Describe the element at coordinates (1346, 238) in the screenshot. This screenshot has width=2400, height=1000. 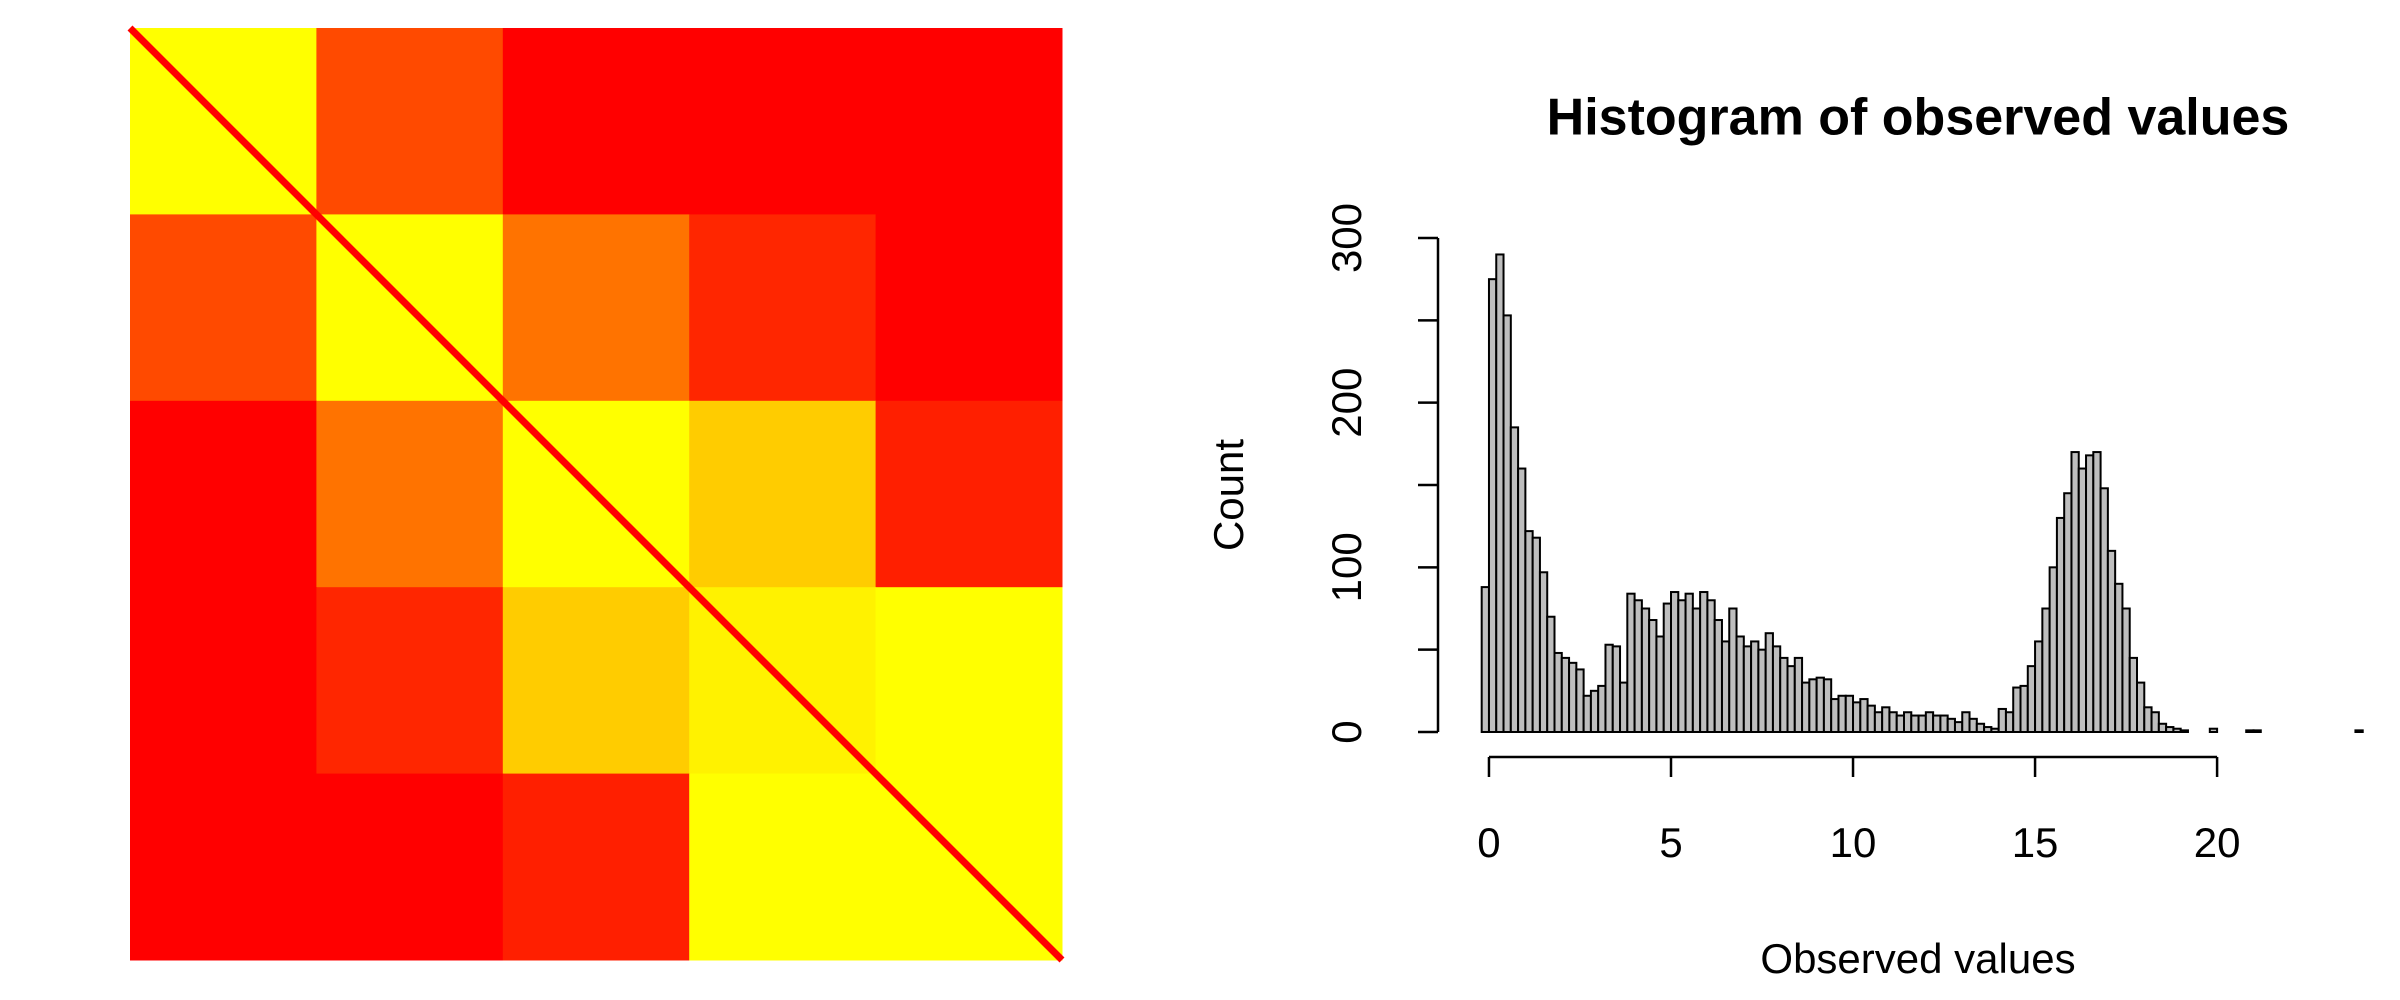
I see `y-tick-label: 300` at that location.